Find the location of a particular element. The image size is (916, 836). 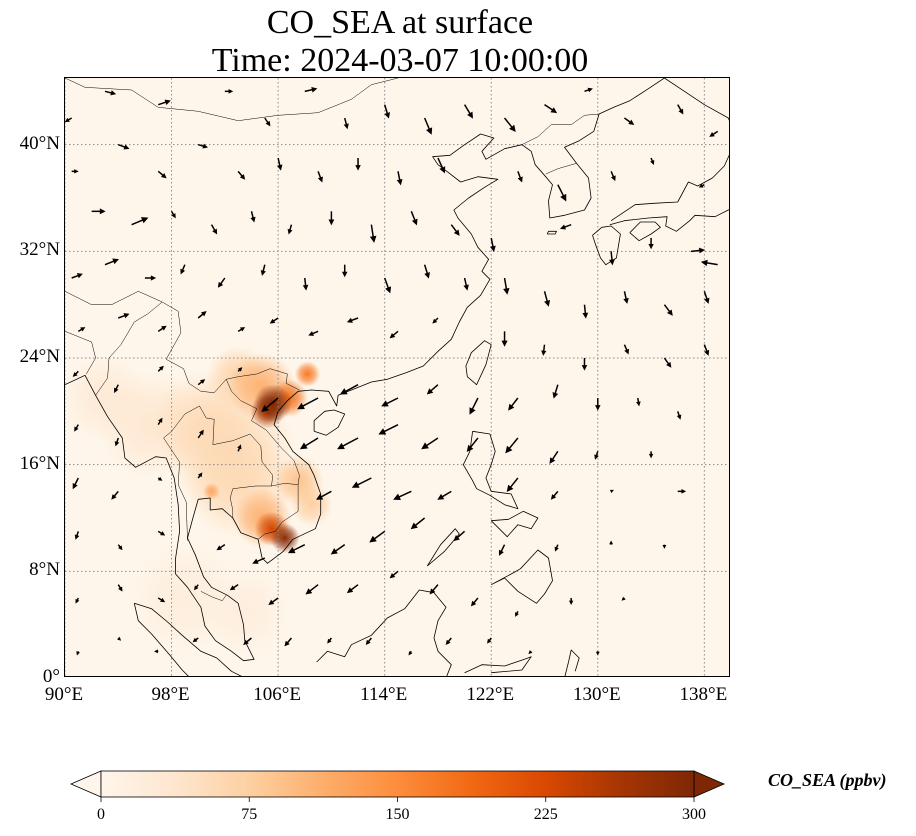

latitude-tick-label: 32°N is located at coordinates (39, 250).